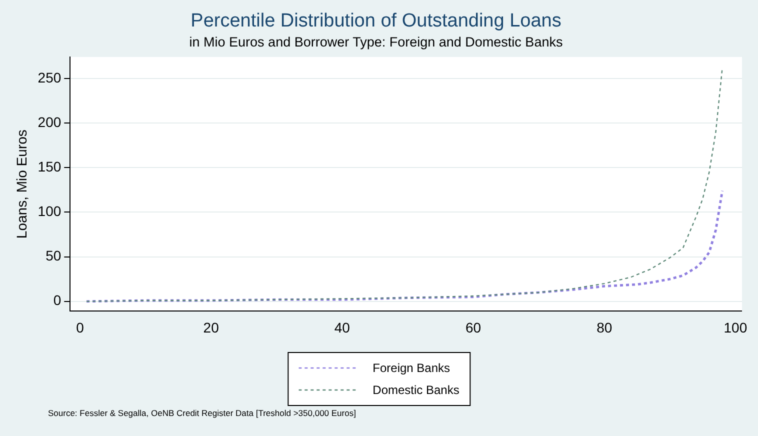 This screenshot has width=758, height=436. Describe the element at coordinates (736, 327) in the screenshot. I see `x-tick-label: 100` at that location.